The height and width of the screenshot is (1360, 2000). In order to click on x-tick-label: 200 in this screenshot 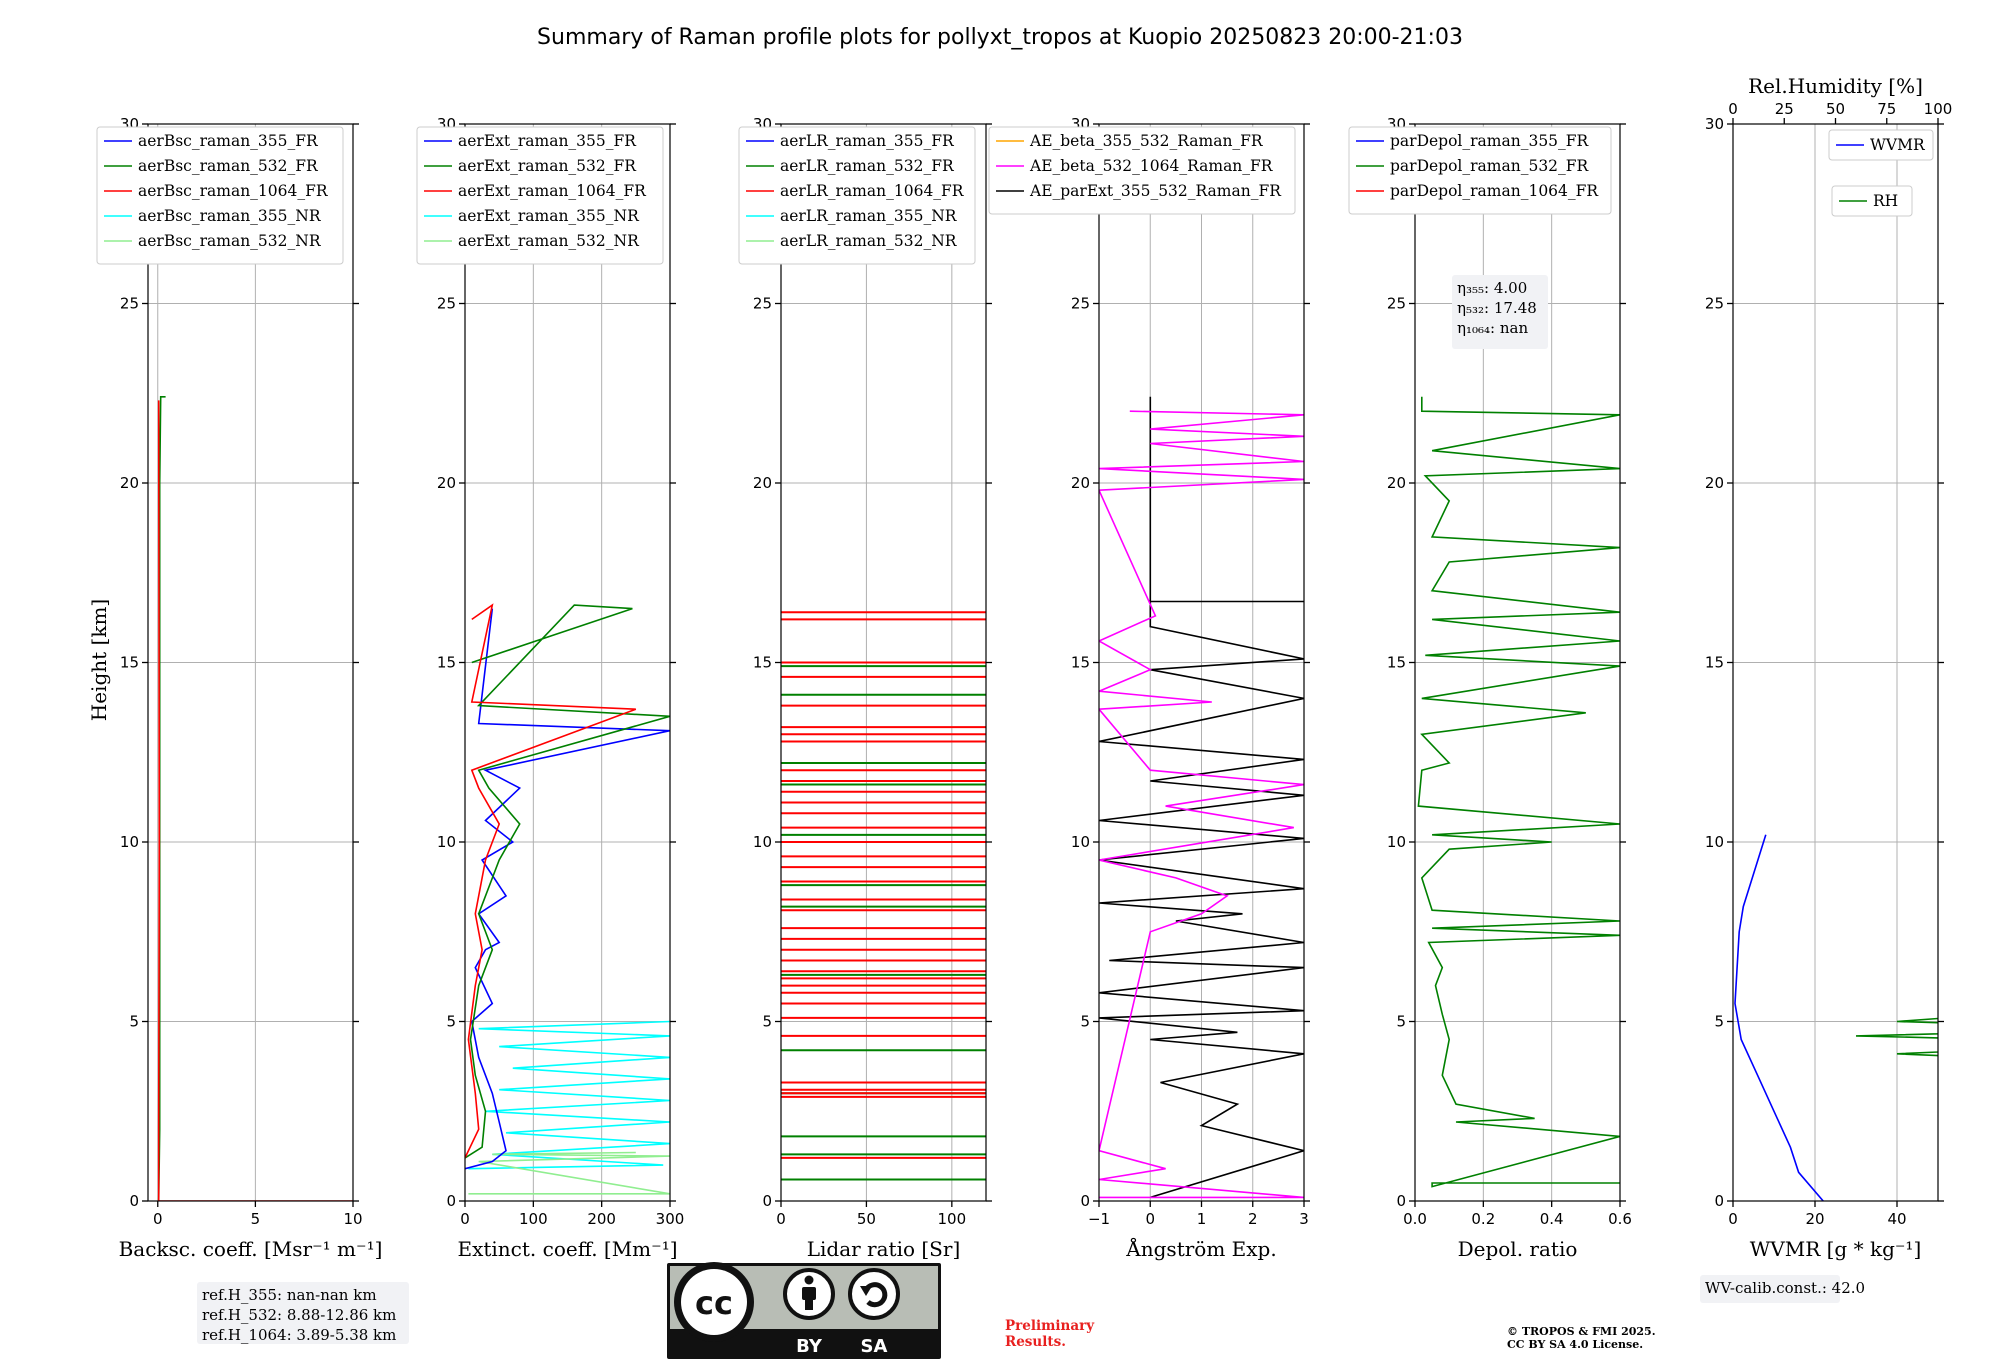, I will do `click(601, 1219)`.